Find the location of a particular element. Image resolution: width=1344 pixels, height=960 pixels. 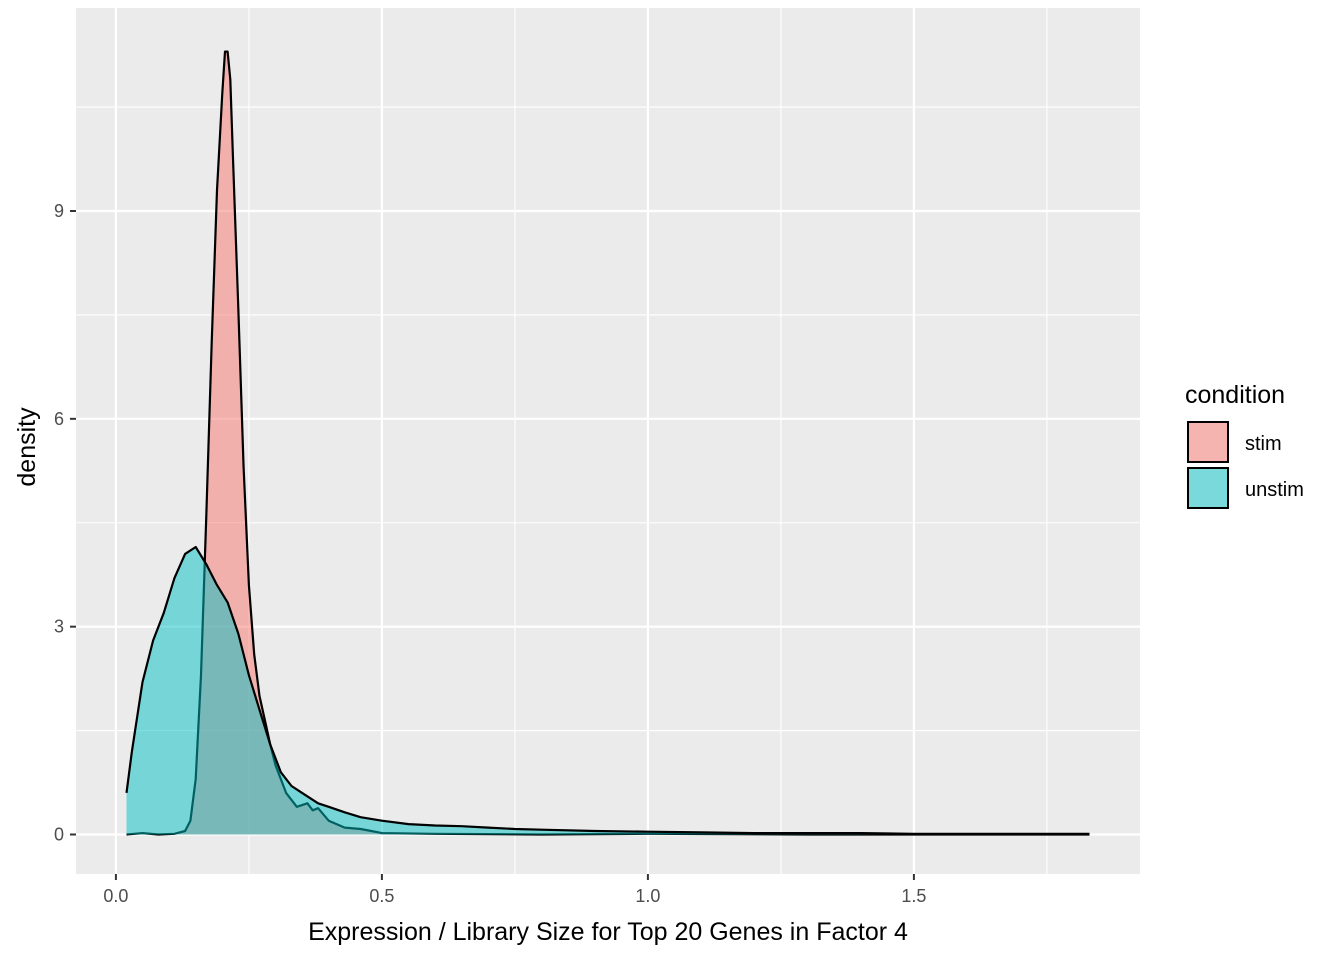

legend-swatch-stim is located at coordinates (1208, 442).